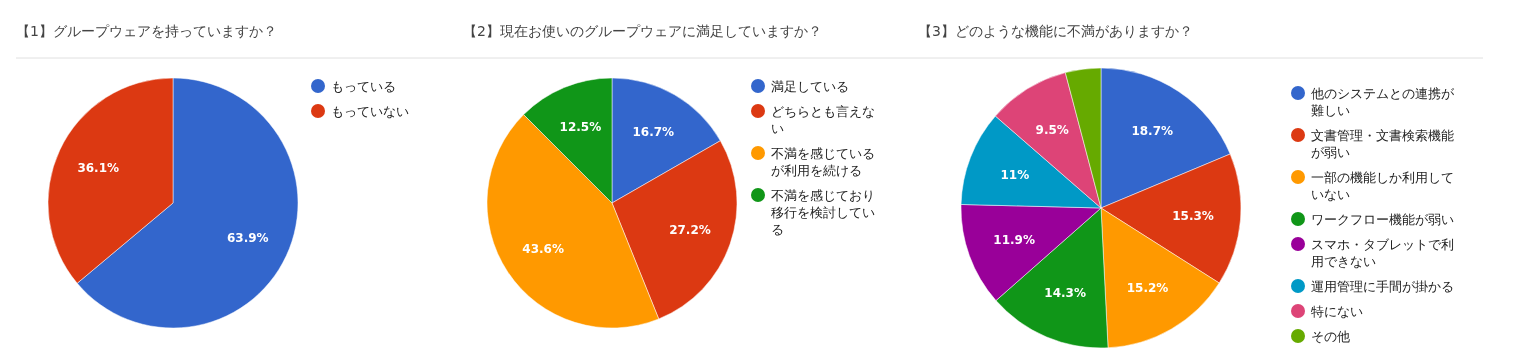 The width and height of the screenshot is (1515, 363). What do you see at coordinates (1193, 216) in the screenshot?
I see `data-label: 15.3%` at bounding box center [1193, 216].